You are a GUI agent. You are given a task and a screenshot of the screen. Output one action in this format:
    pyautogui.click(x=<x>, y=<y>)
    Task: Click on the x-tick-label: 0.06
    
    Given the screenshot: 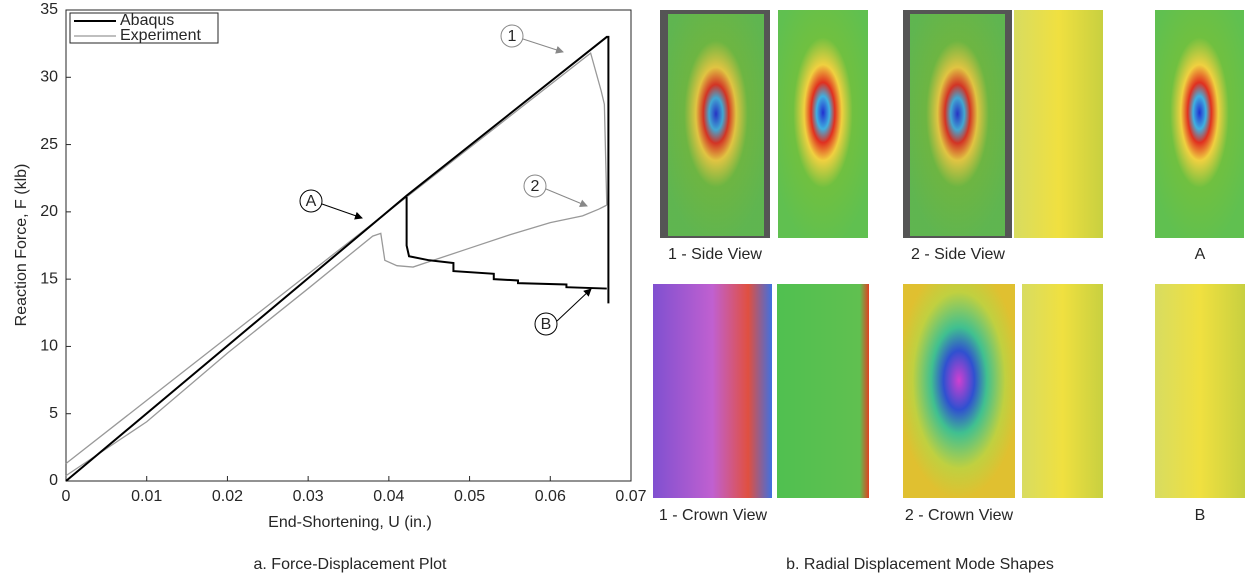 What is the action you would take?
    pyautogui.click(x=550, y=496)
    